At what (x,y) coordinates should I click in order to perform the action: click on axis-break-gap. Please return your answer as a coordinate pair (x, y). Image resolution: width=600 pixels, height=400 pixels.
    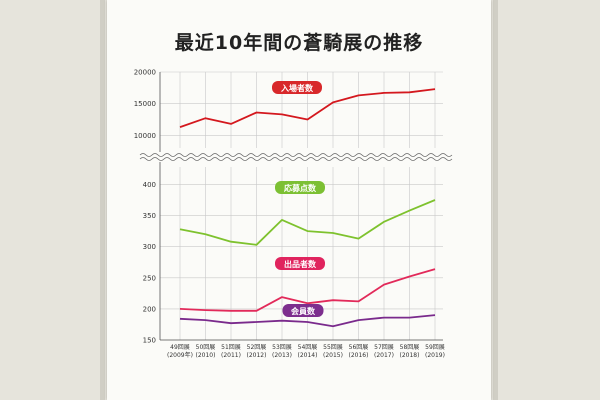
    Looking at the image, I should click on (295, 157).